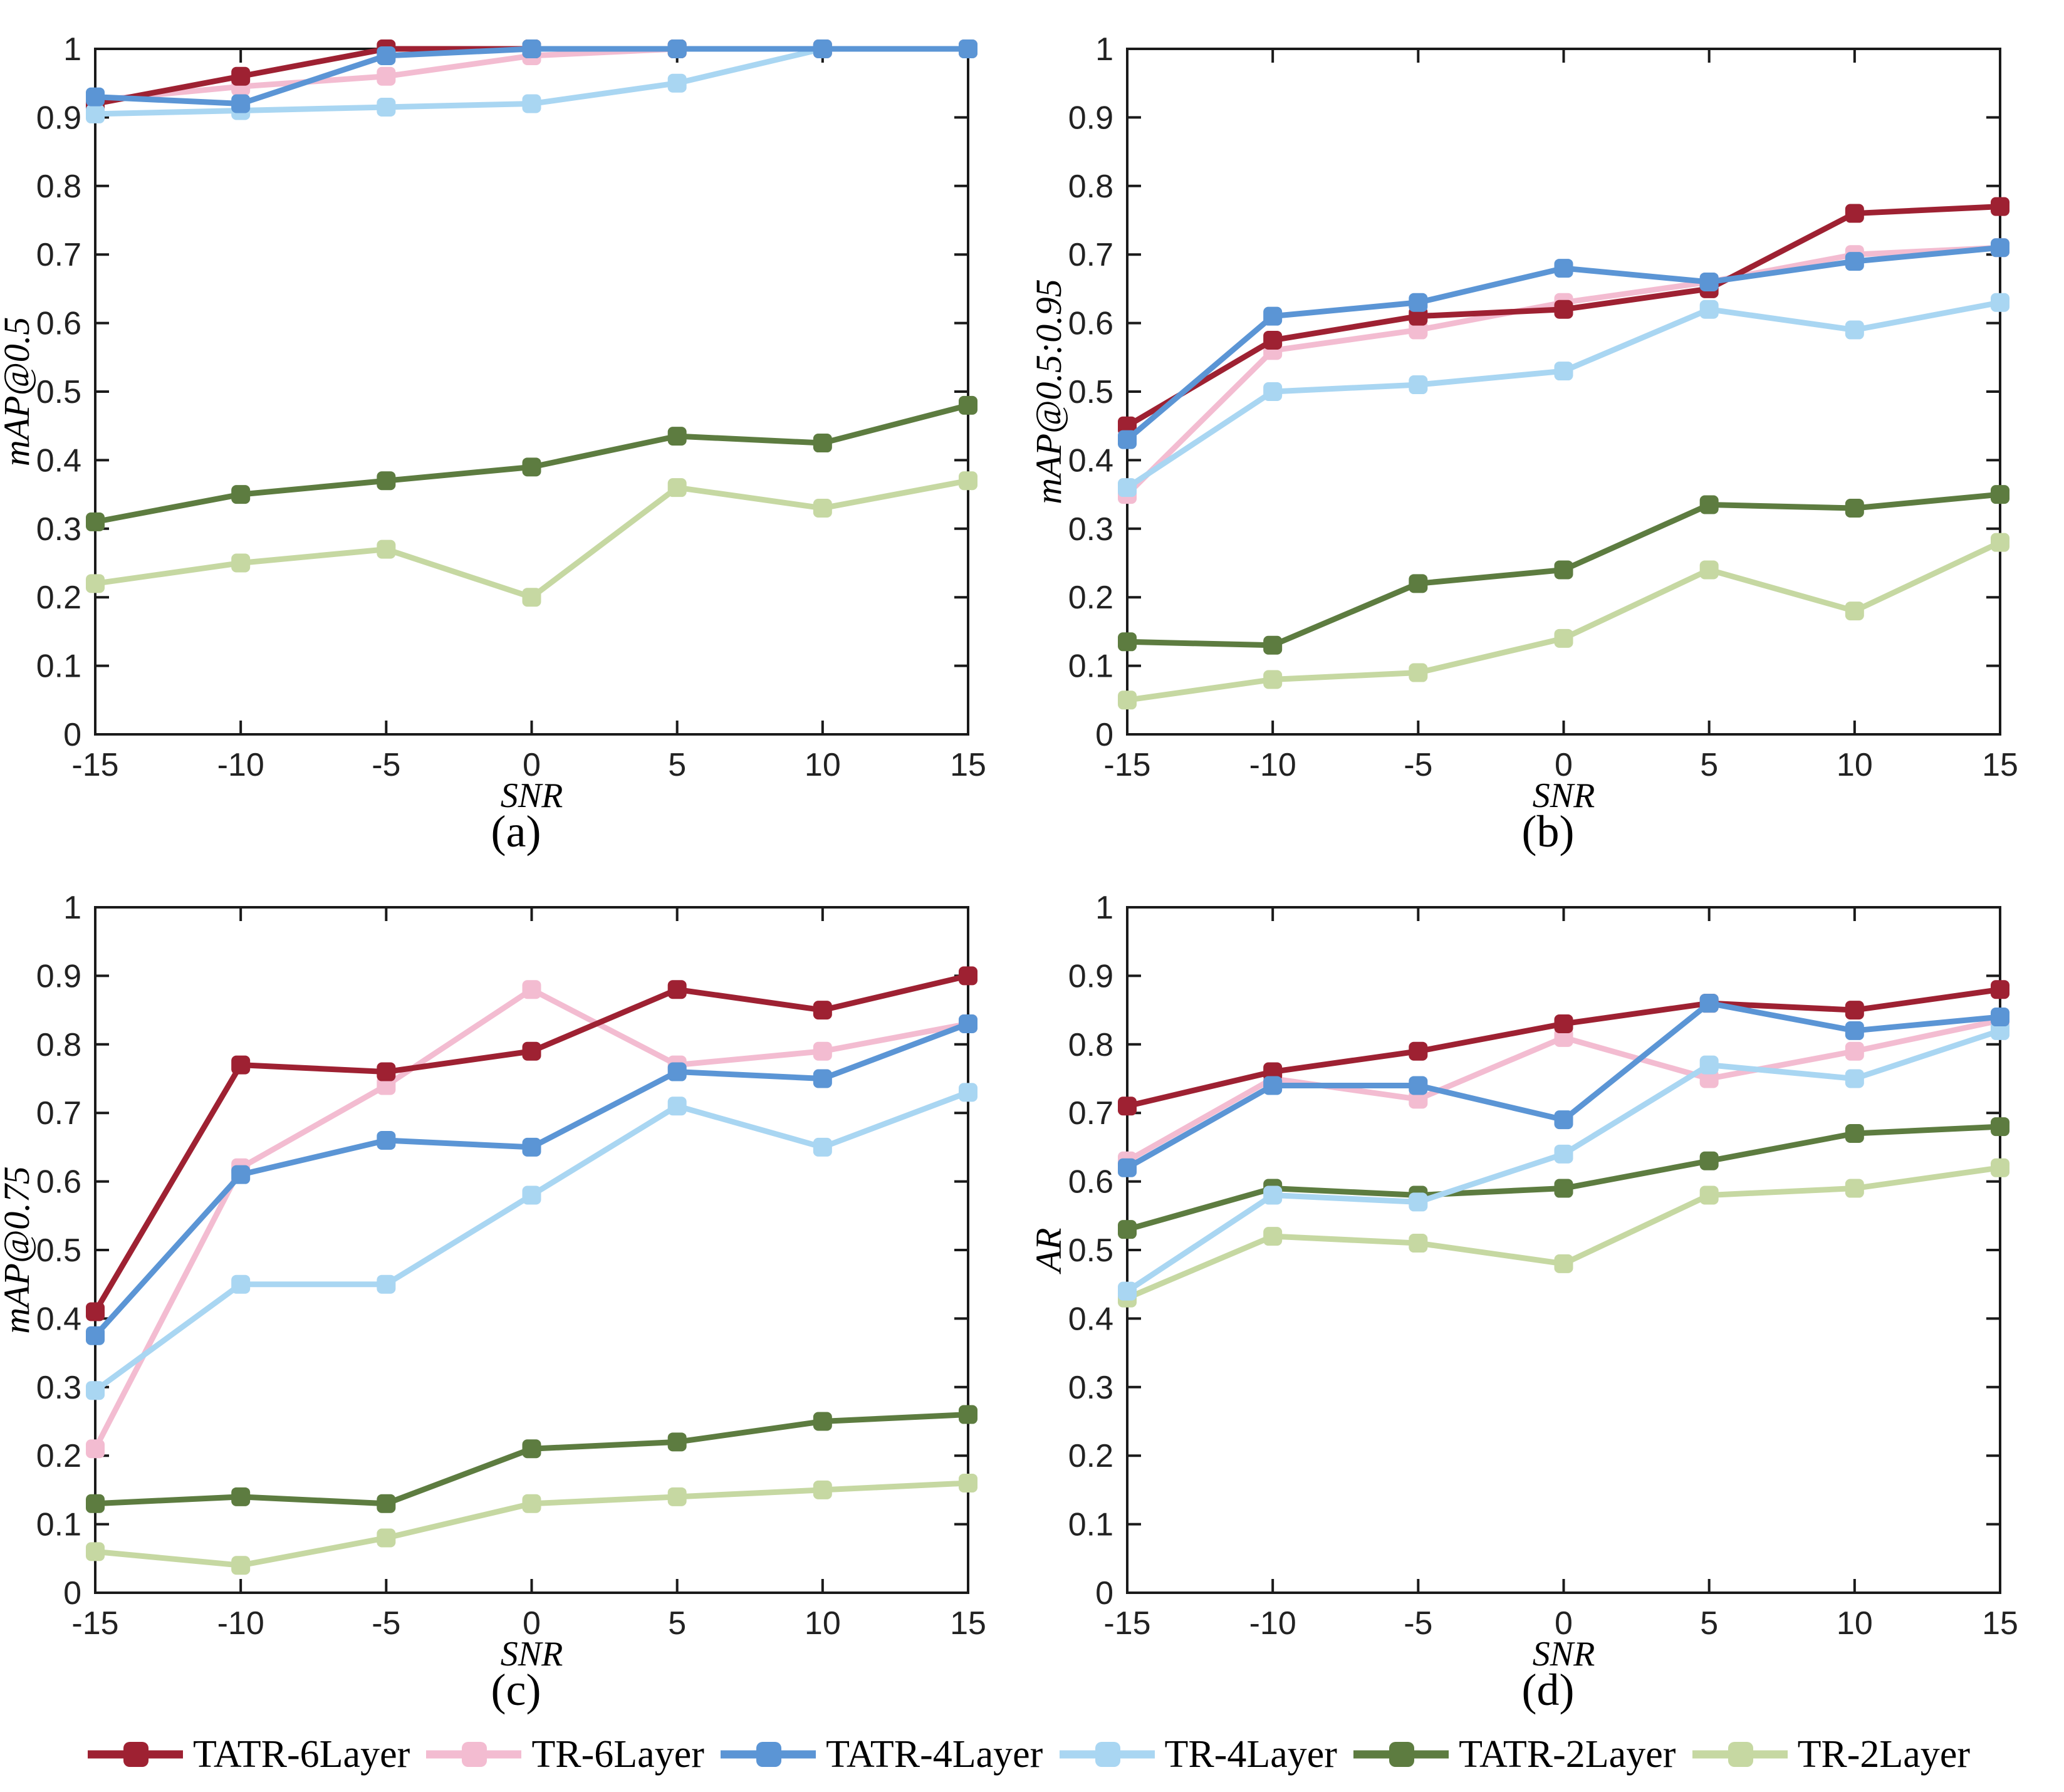  I want to click on legend-marker, so click(1107, 1754).